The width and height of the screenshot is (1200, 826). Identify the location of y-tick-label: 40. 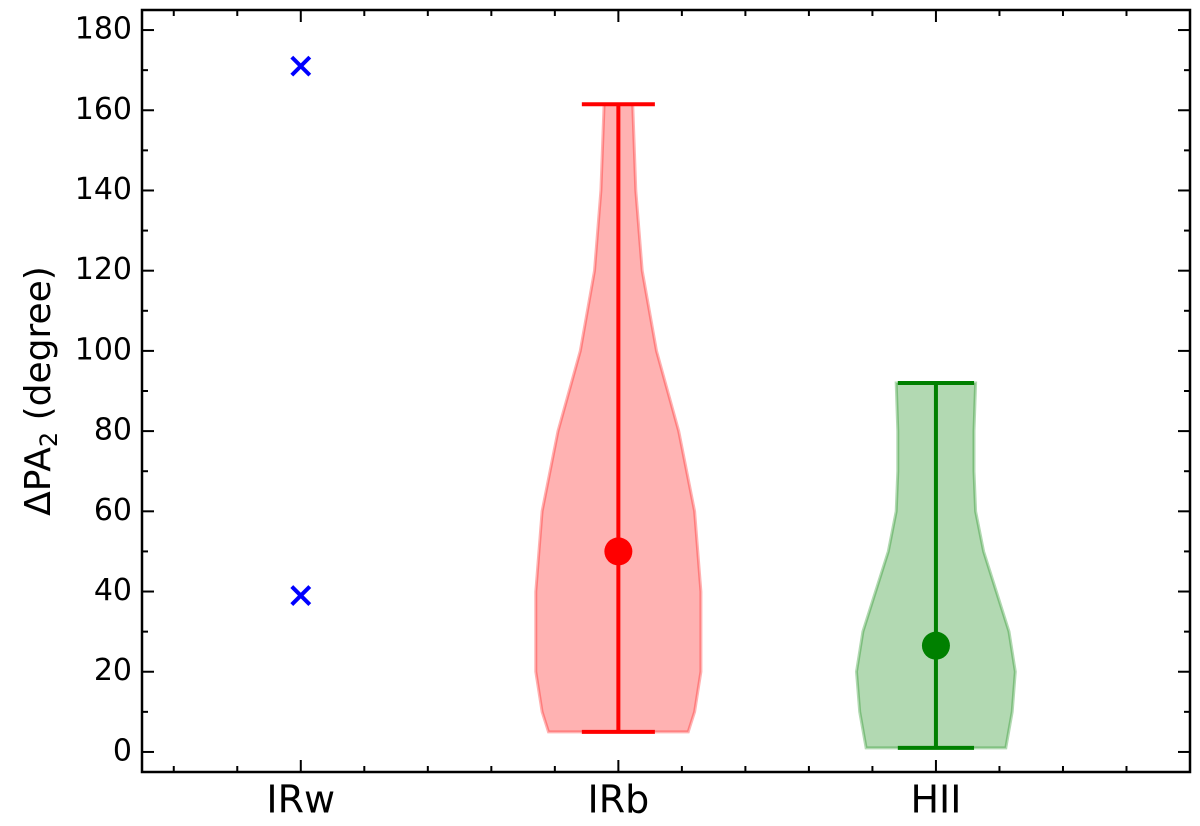
(113, 590).